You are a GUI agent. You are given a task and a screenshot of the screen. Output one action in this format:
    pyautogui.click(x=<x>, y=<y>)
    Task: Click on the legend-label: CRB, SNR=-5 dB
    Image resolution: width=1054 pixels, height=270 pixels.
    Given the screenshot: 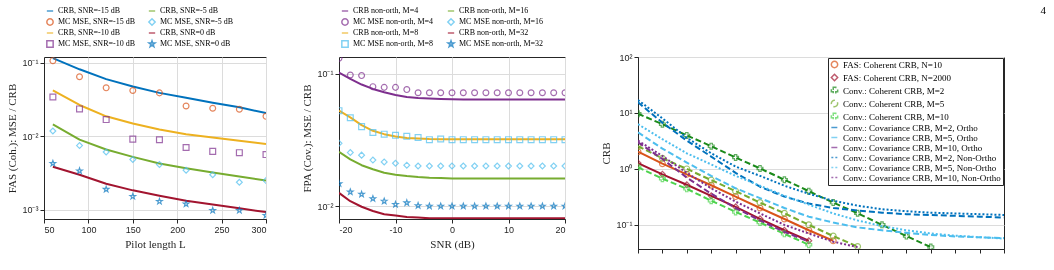 What is the action you would take?
    pyautogui.click(x=189, y=10)
    